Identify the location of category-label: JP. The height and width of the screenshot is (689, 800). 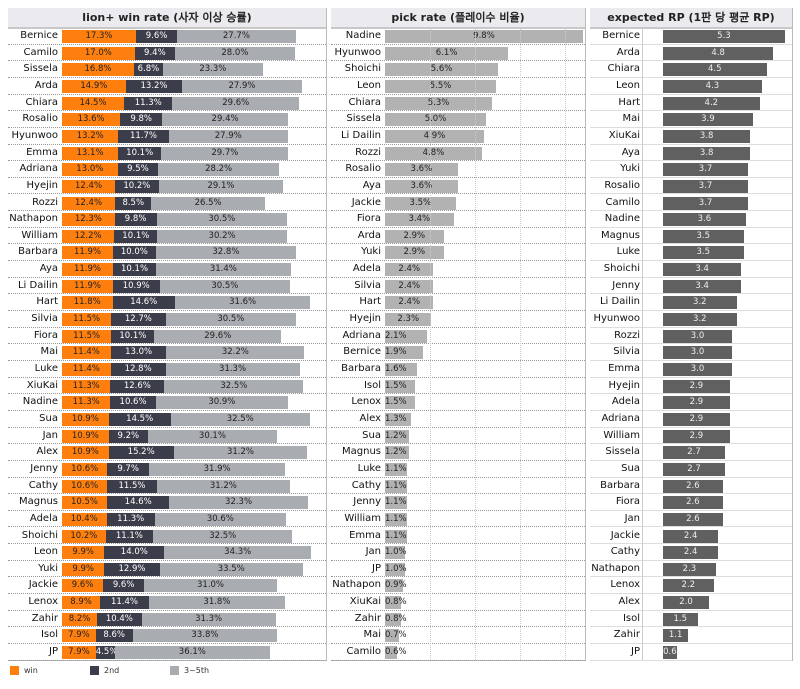
(53, 652).